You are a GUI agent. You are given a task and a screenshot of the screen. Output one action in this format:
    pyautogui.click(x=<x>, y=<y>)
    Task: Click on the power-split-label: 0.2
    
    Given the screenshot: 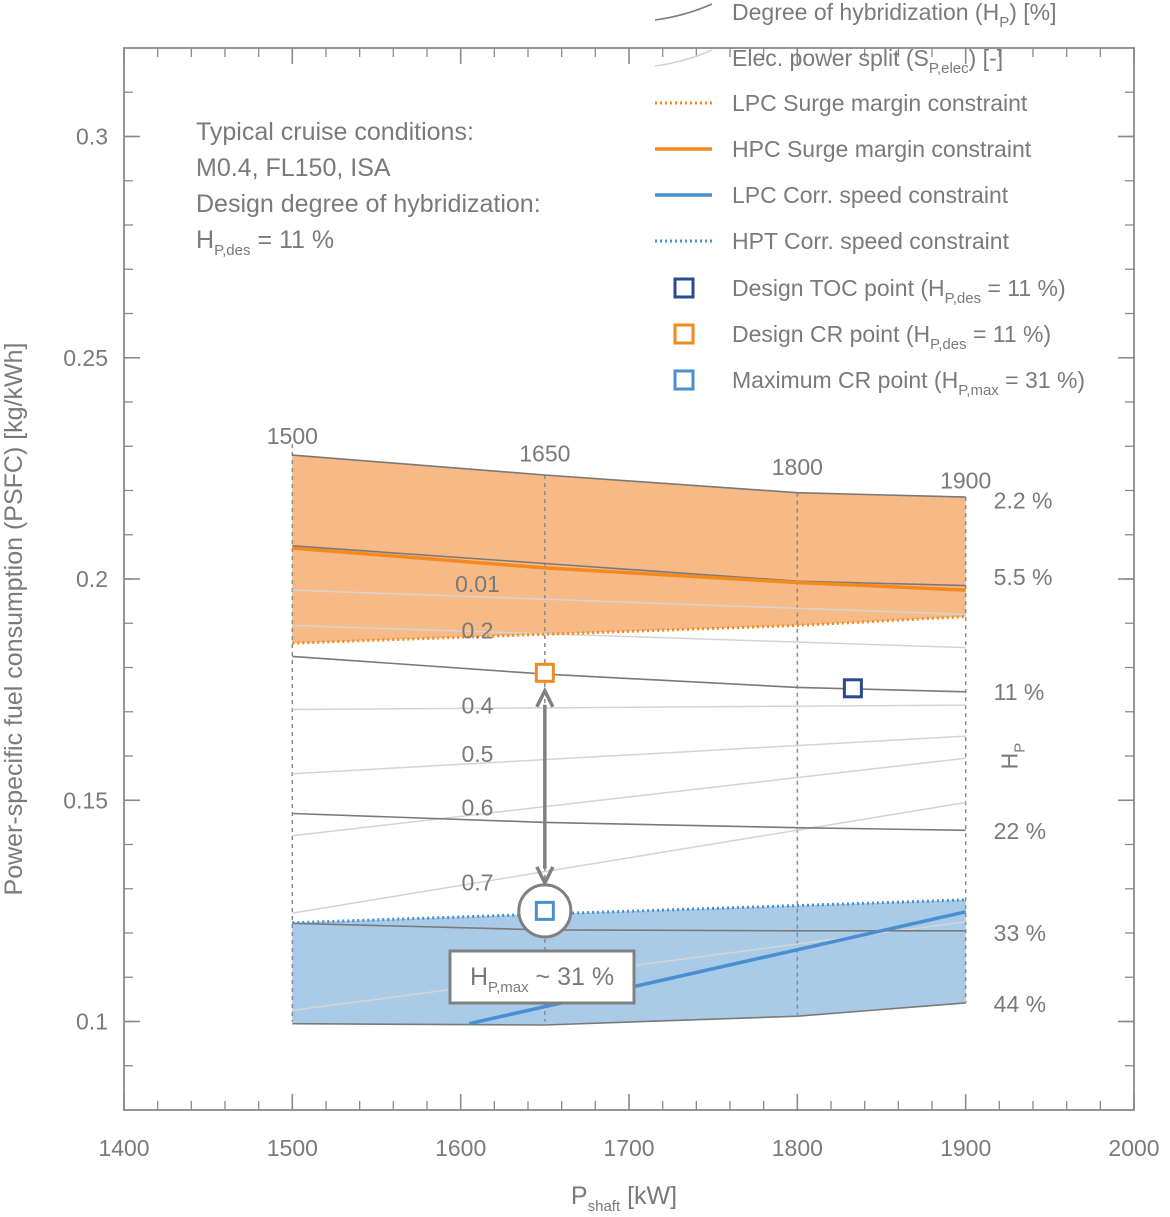 What is the action you would take?
    pyautogui.click(x=478, y=630)
    